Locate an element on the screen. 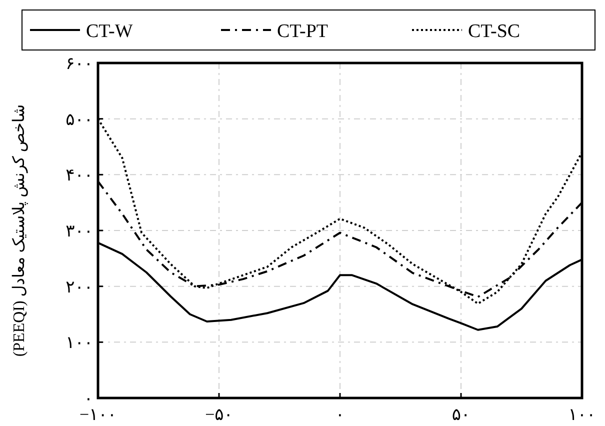 The width and height of the screenshot is (605, 426). legend-label: CT-W is located at coordinates (109, 31).